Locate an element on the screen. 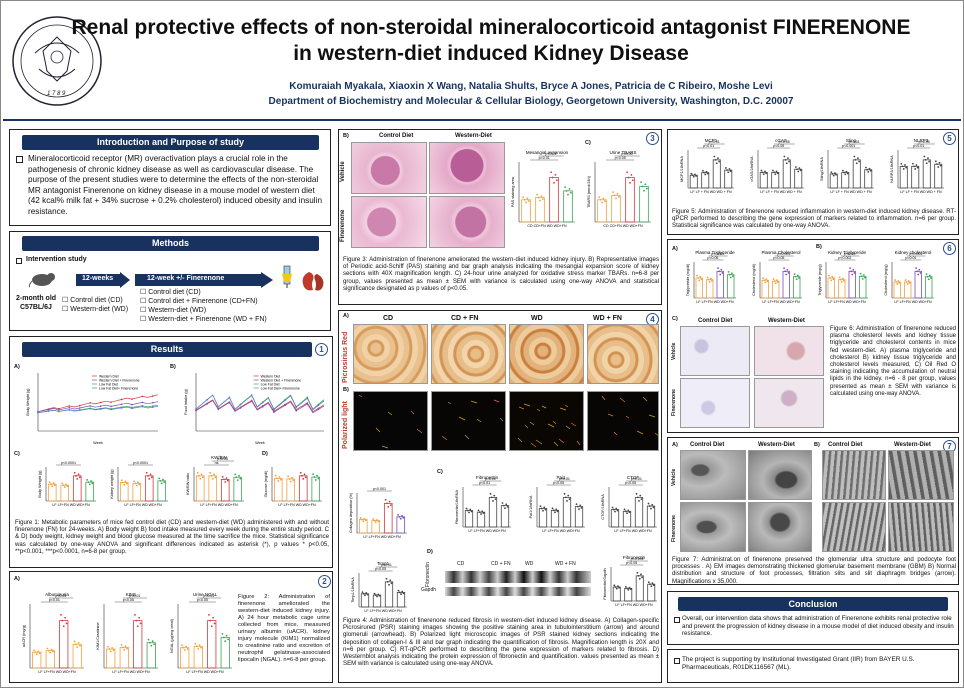  fig6-panel-a: A) is located at coordinates (675, 249).